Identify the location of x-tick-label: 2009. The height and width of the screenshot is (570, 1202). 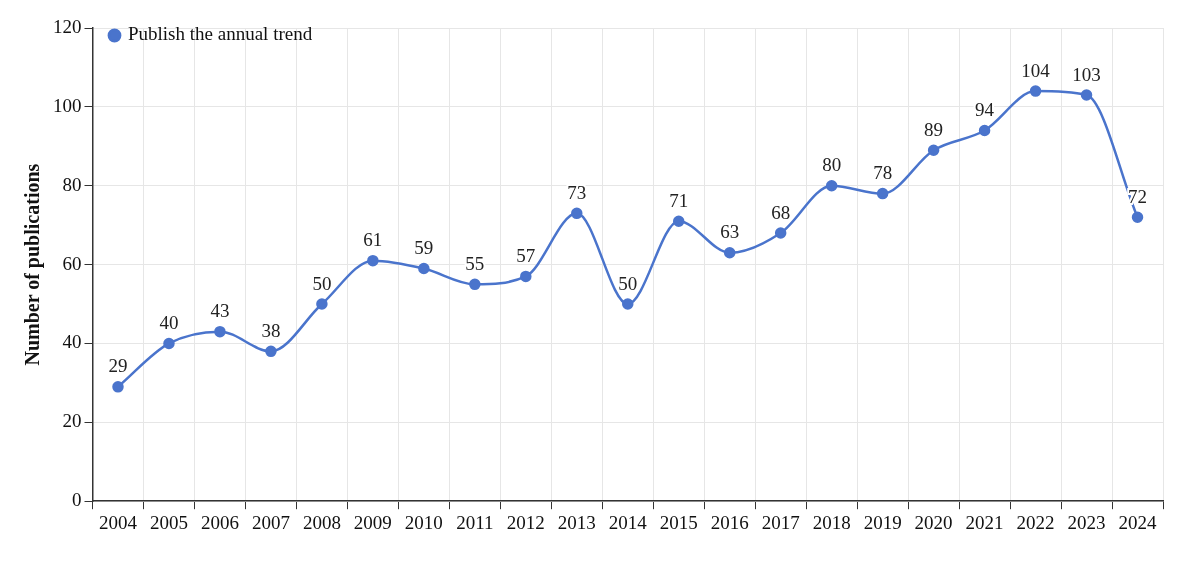
(372, 522).